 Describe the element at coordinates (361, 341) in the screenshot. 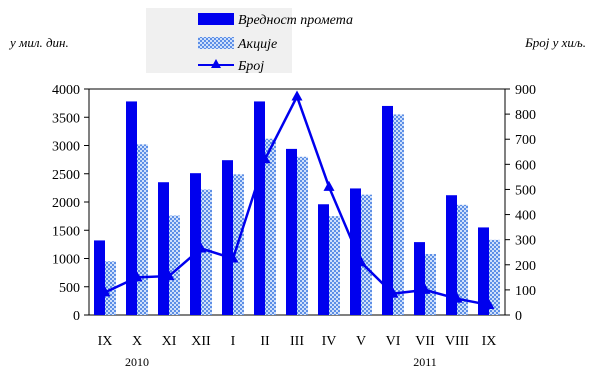

I see `x-tick-label-8: V` at that location.